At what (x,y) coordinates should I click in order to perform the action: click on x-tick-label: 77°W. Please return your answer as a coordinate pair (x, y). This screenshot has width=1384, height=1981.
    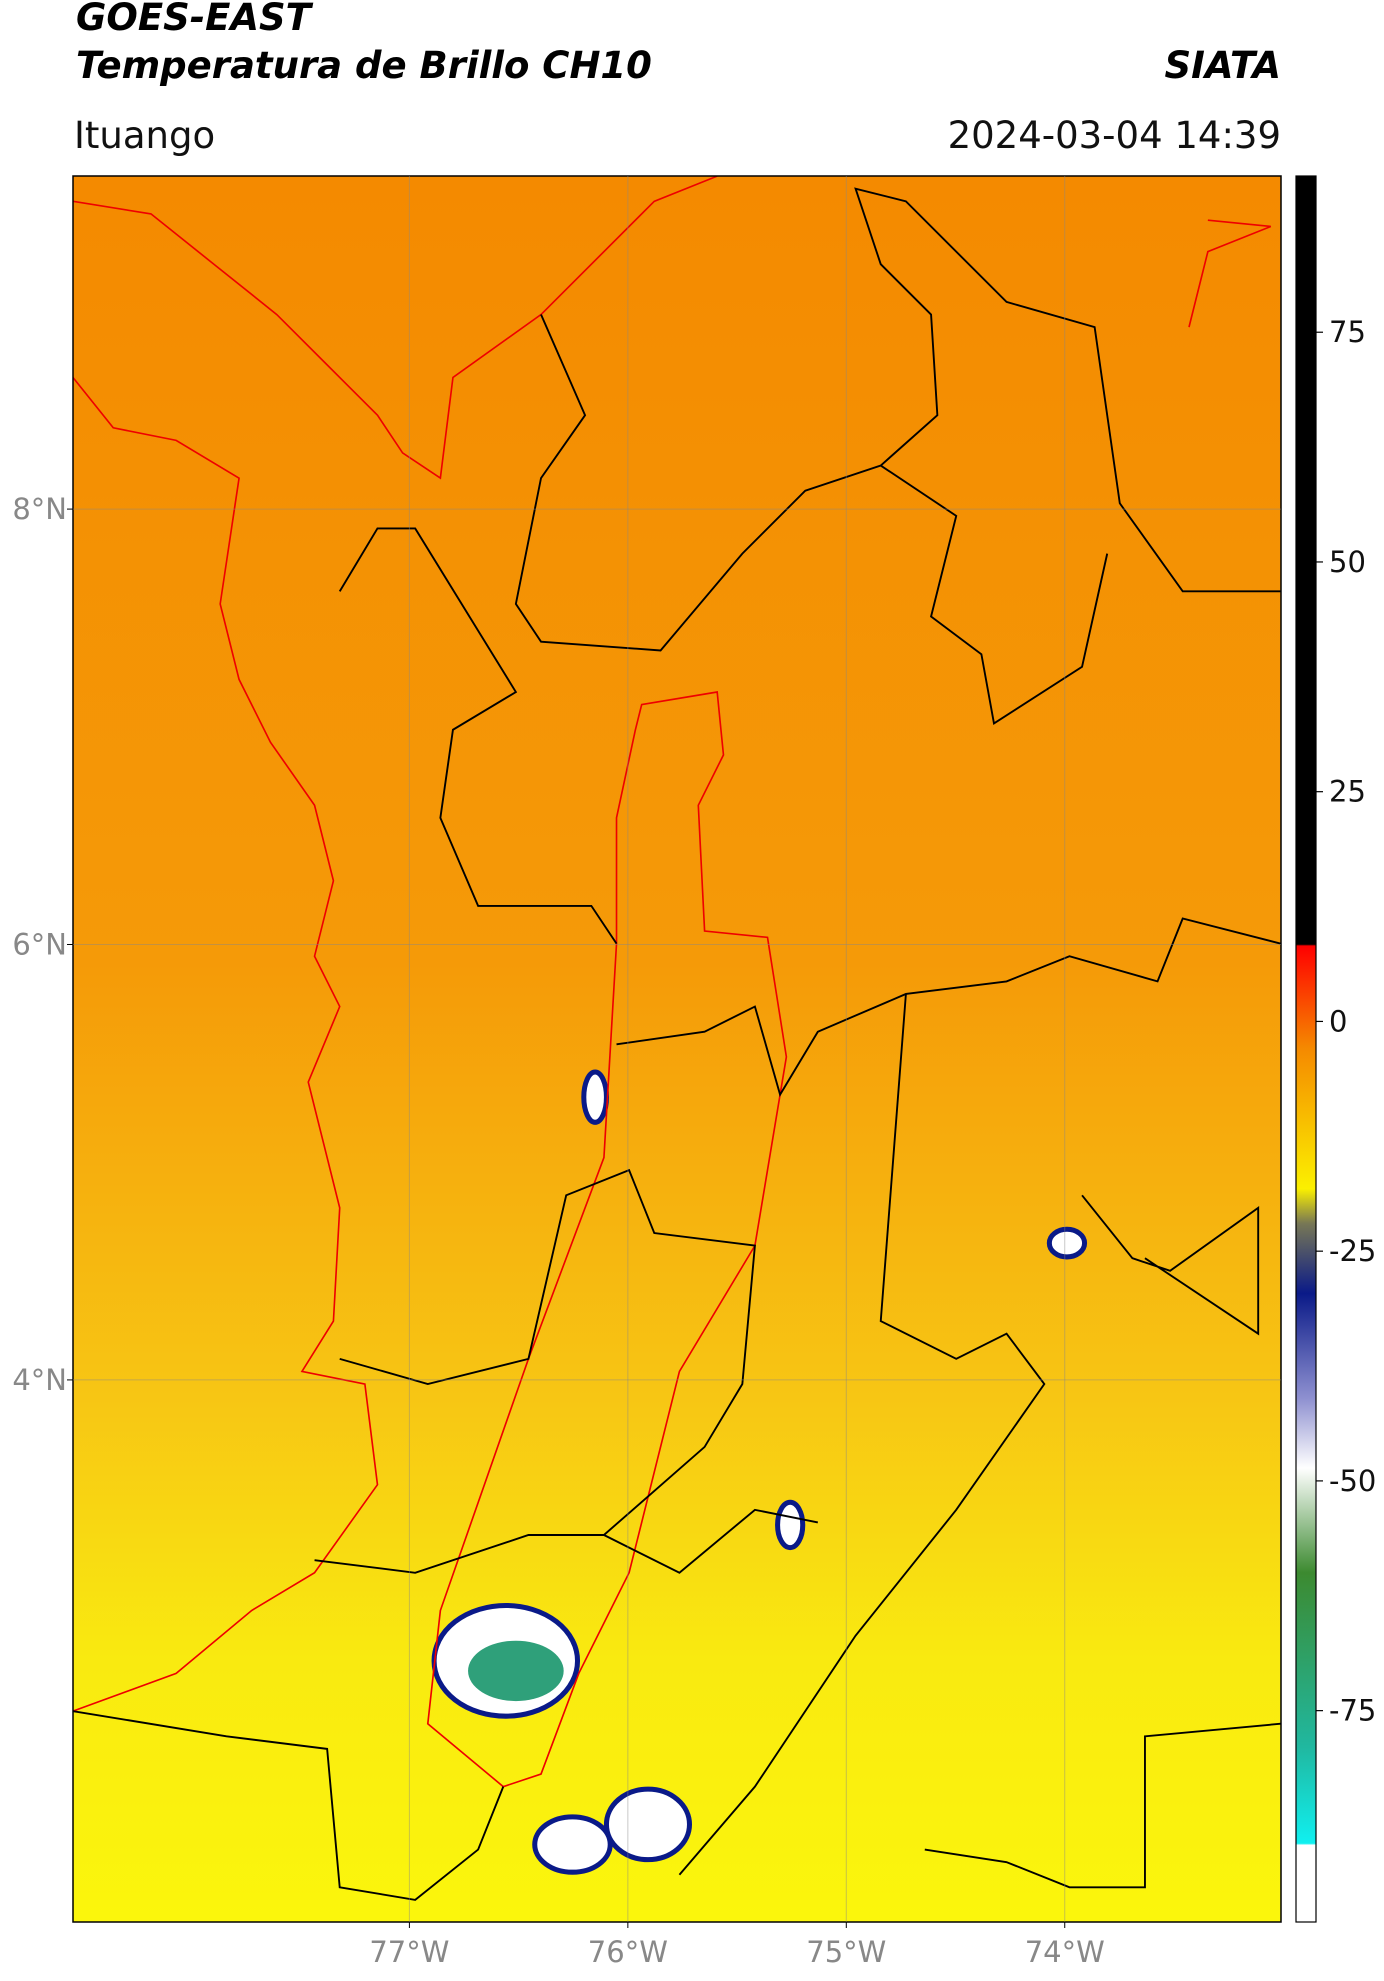
    Looking at the image, I should click on (409, 1952).